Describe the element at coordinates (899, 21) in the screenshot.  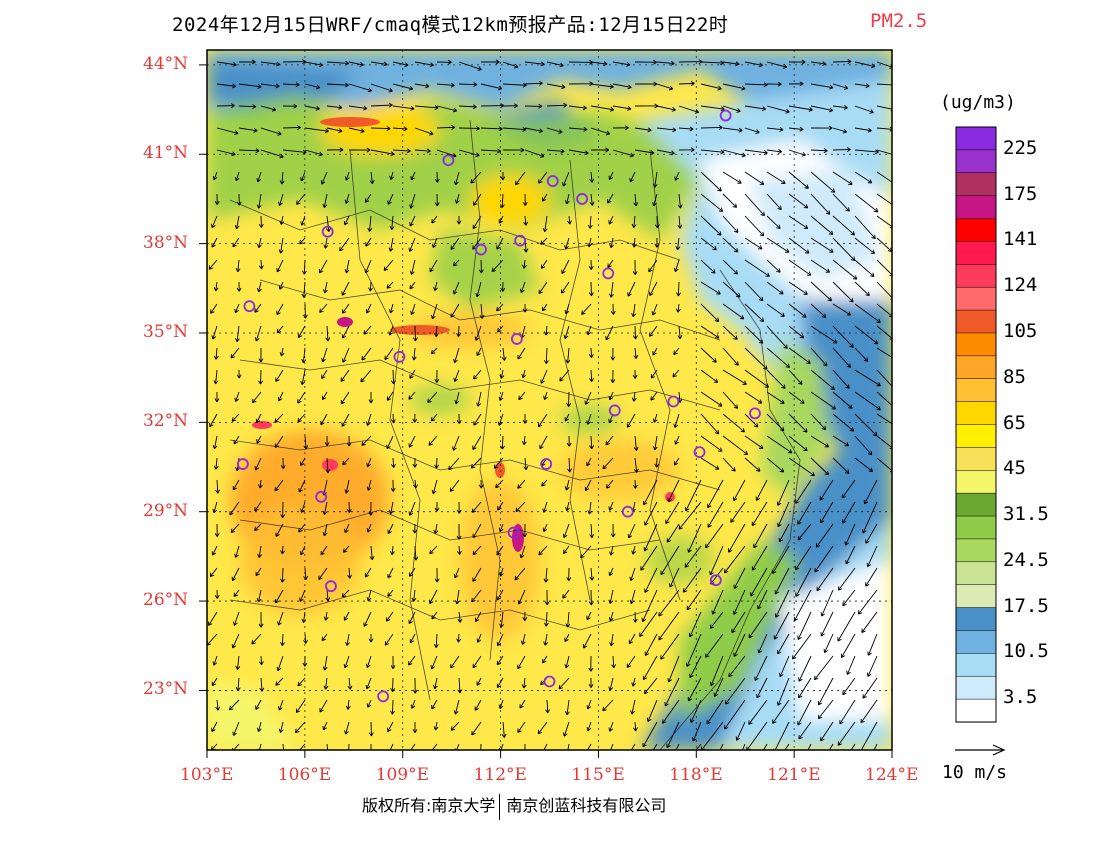
I see `title-variable: PM2.5` at that location.